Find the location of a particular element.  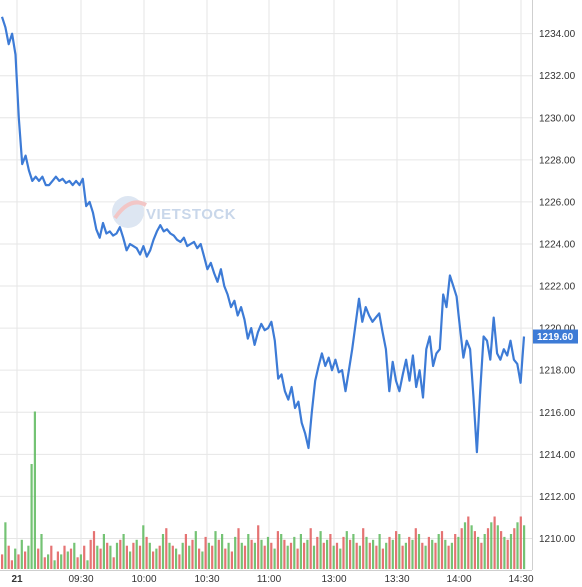

x-tick-label: 10:30 is located at coordinates (206, 579).